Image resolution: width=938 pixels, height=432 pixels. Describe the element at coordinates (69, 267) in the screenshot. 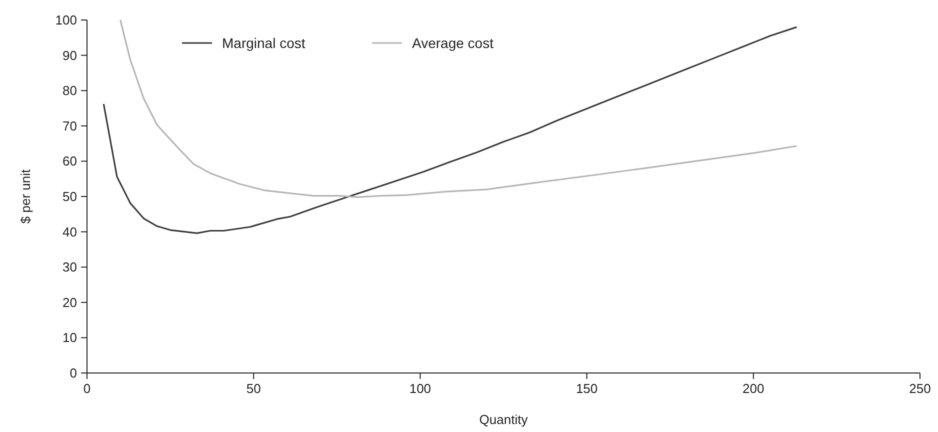

I see `y-tick-label: 30` at that location.